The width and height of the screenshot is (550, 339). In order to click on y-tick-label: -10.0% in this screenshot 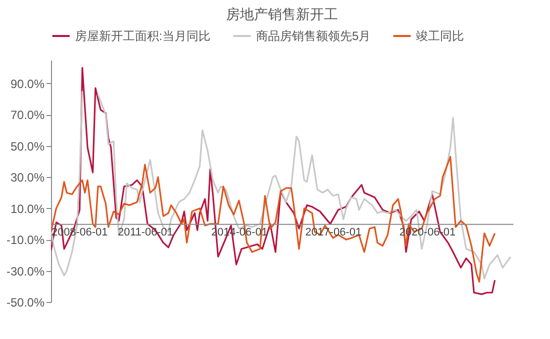, I will do `click(25, 240)`.